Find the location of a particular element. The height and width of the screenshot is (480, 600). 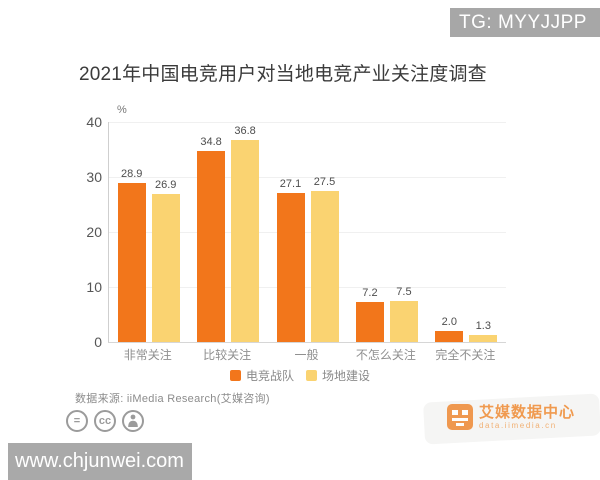

bar-column: 26.9 is located at coordinates (165, 232).